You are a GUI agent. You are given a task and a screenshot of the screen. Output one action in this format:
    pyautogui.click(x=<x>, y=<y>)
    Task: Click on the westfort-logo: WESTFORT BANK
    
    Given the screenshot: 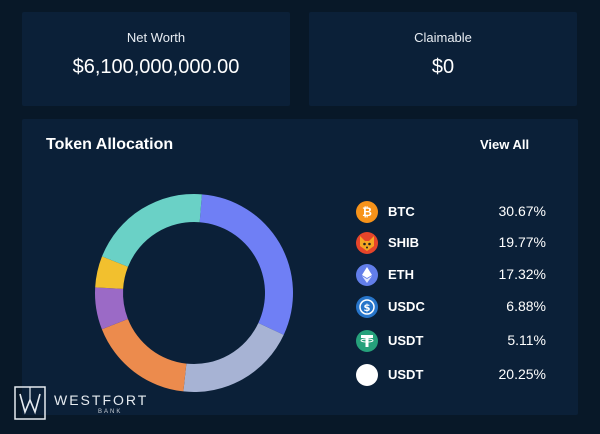 What is the action you would take?
    pyautogui.click(x=84, y=404)
    